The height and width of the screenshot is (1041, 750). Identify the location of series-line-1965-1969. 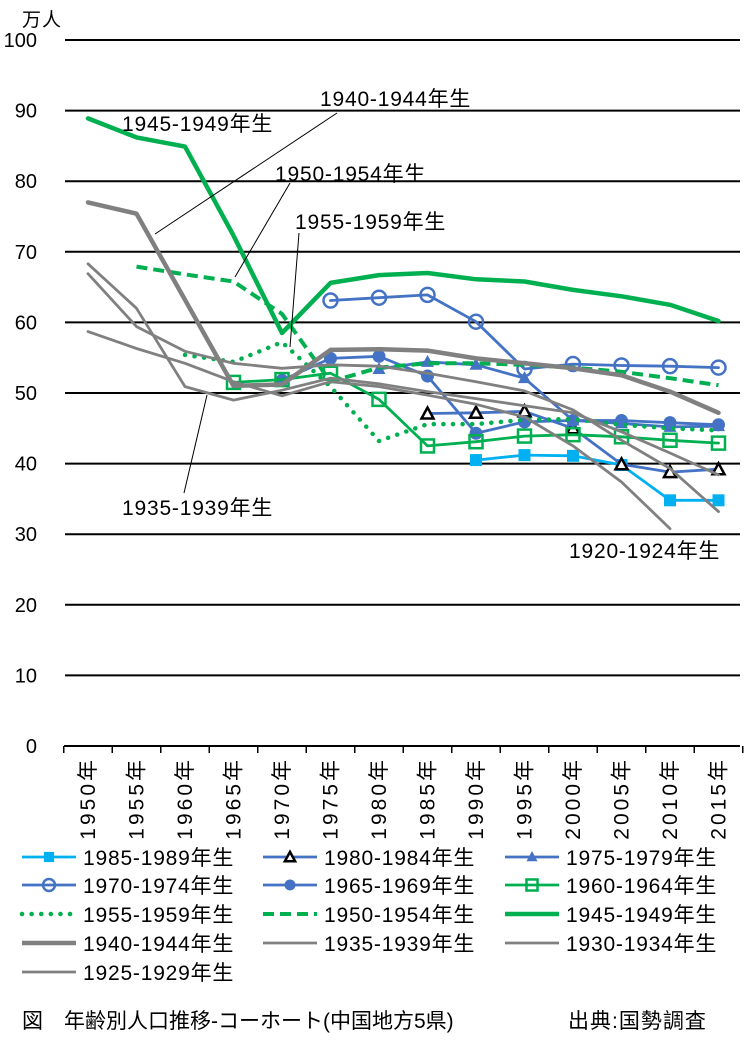
(500, 394).